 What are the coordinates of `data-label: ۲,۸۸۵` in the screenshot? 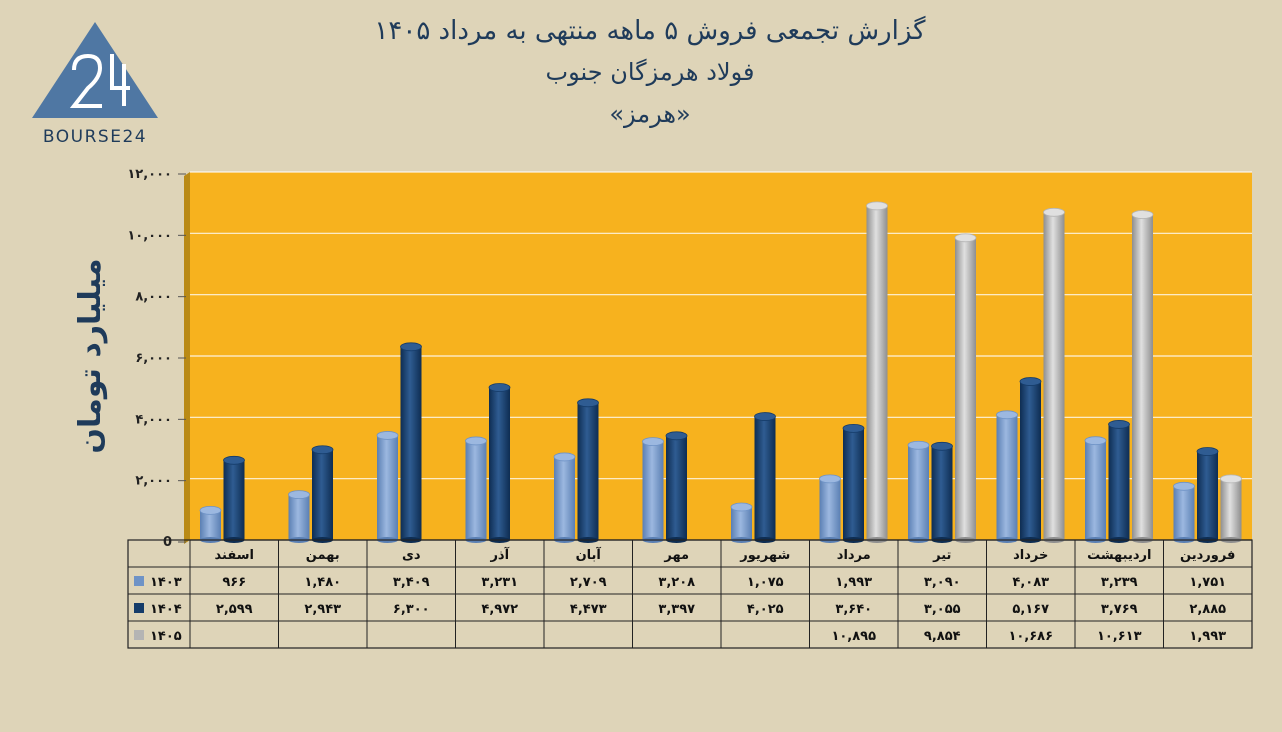 It's located at (1207, 609).